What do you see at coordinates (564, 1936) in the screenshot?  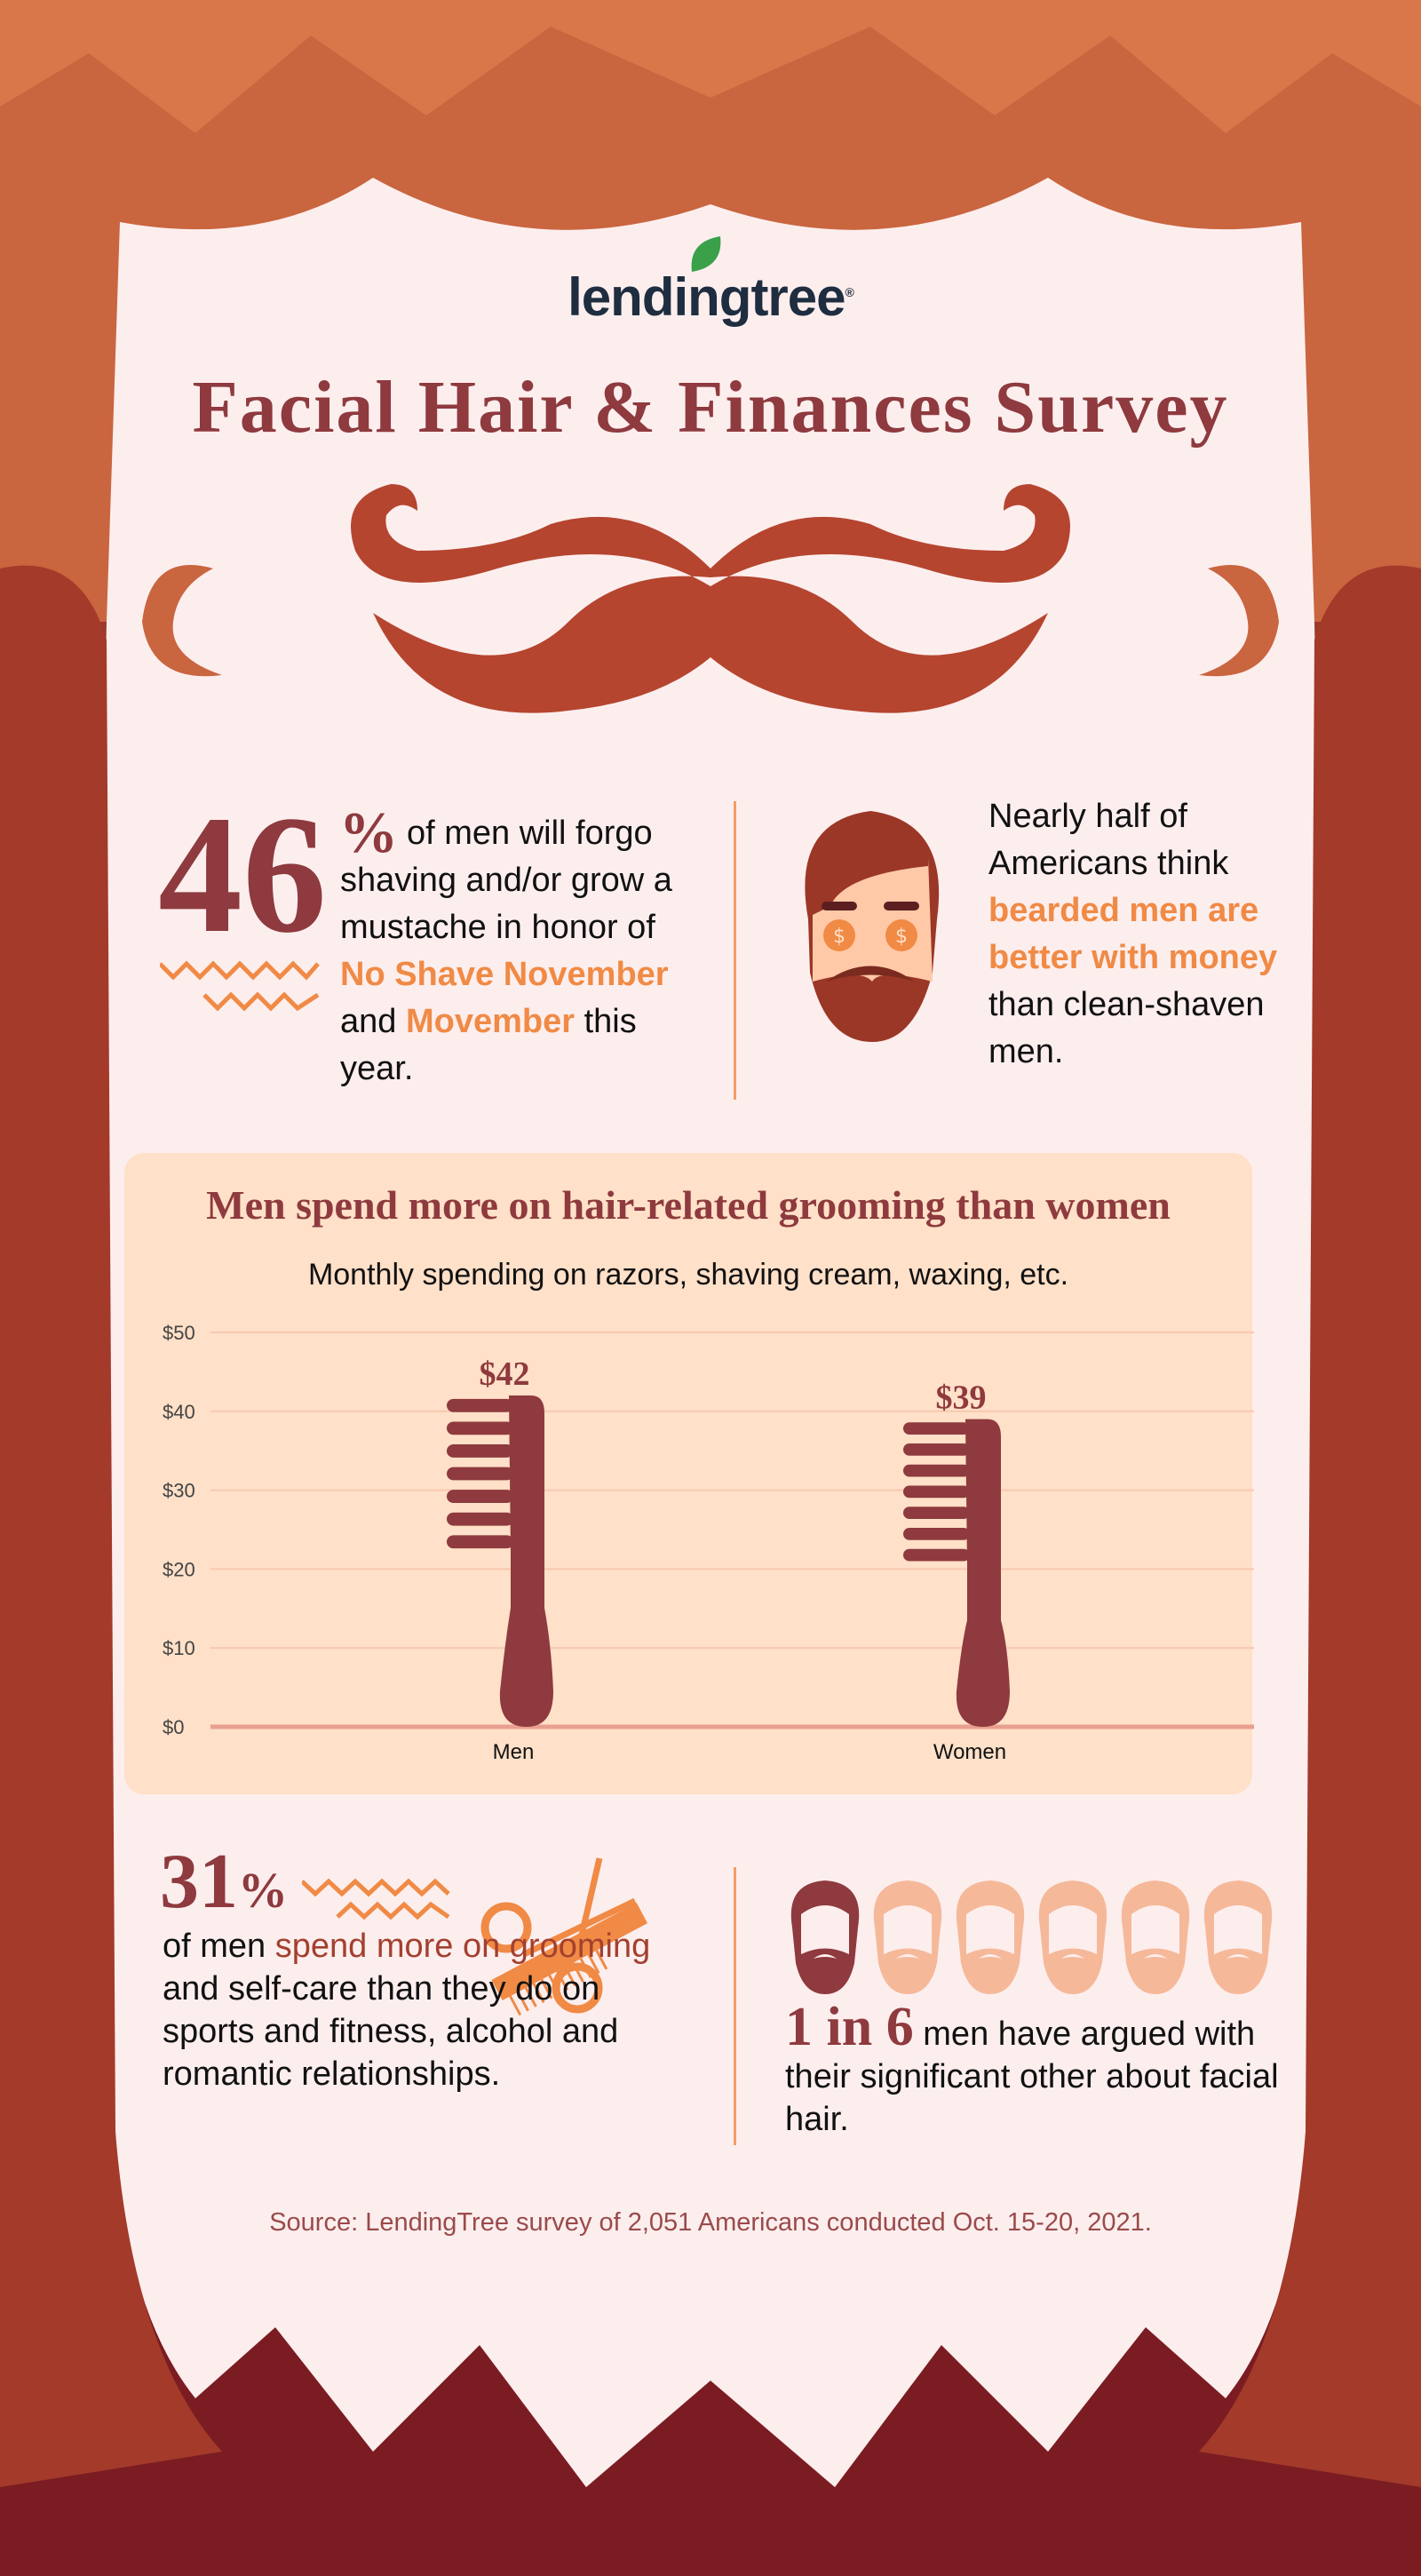 I see `scissors-comb-icon` at bounding box center [564, 1936].